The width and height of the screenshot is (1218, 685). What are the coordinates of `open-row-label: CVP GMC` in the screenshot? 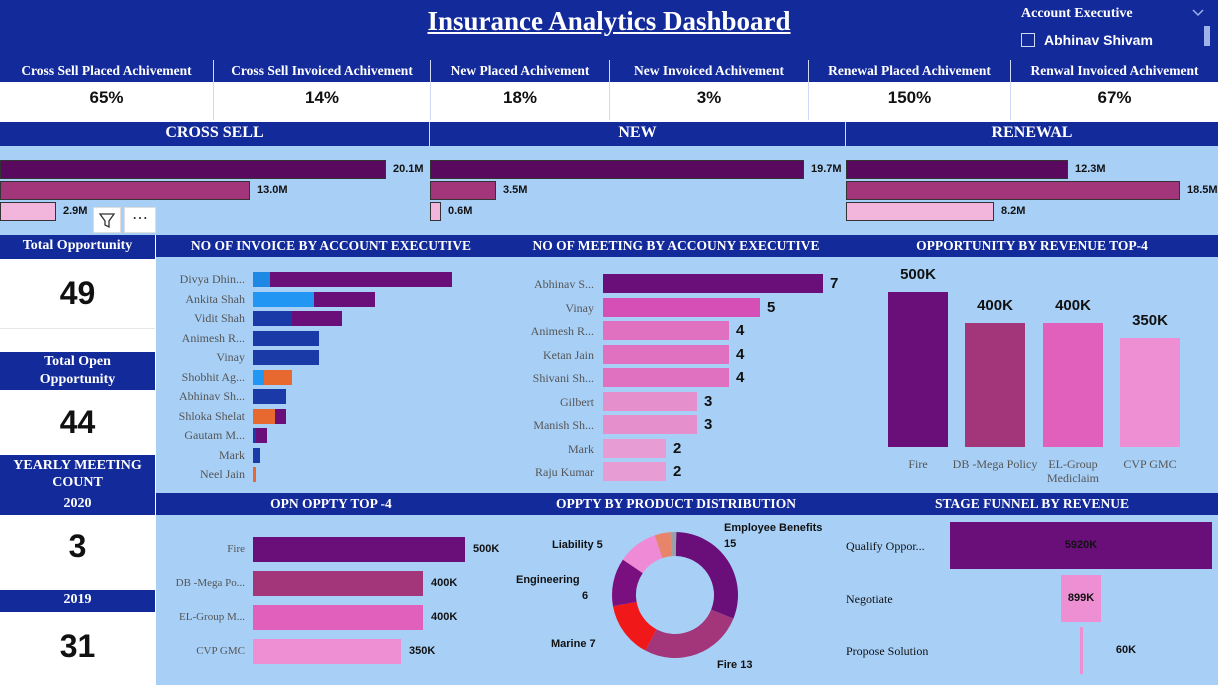 It's located at (220, 651).